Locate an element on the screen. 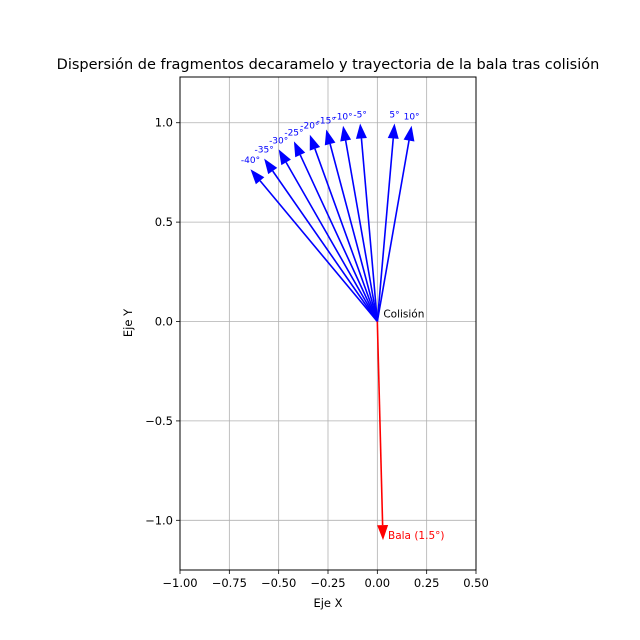  fragment-label: 10° is located at coordinates (412, 118).